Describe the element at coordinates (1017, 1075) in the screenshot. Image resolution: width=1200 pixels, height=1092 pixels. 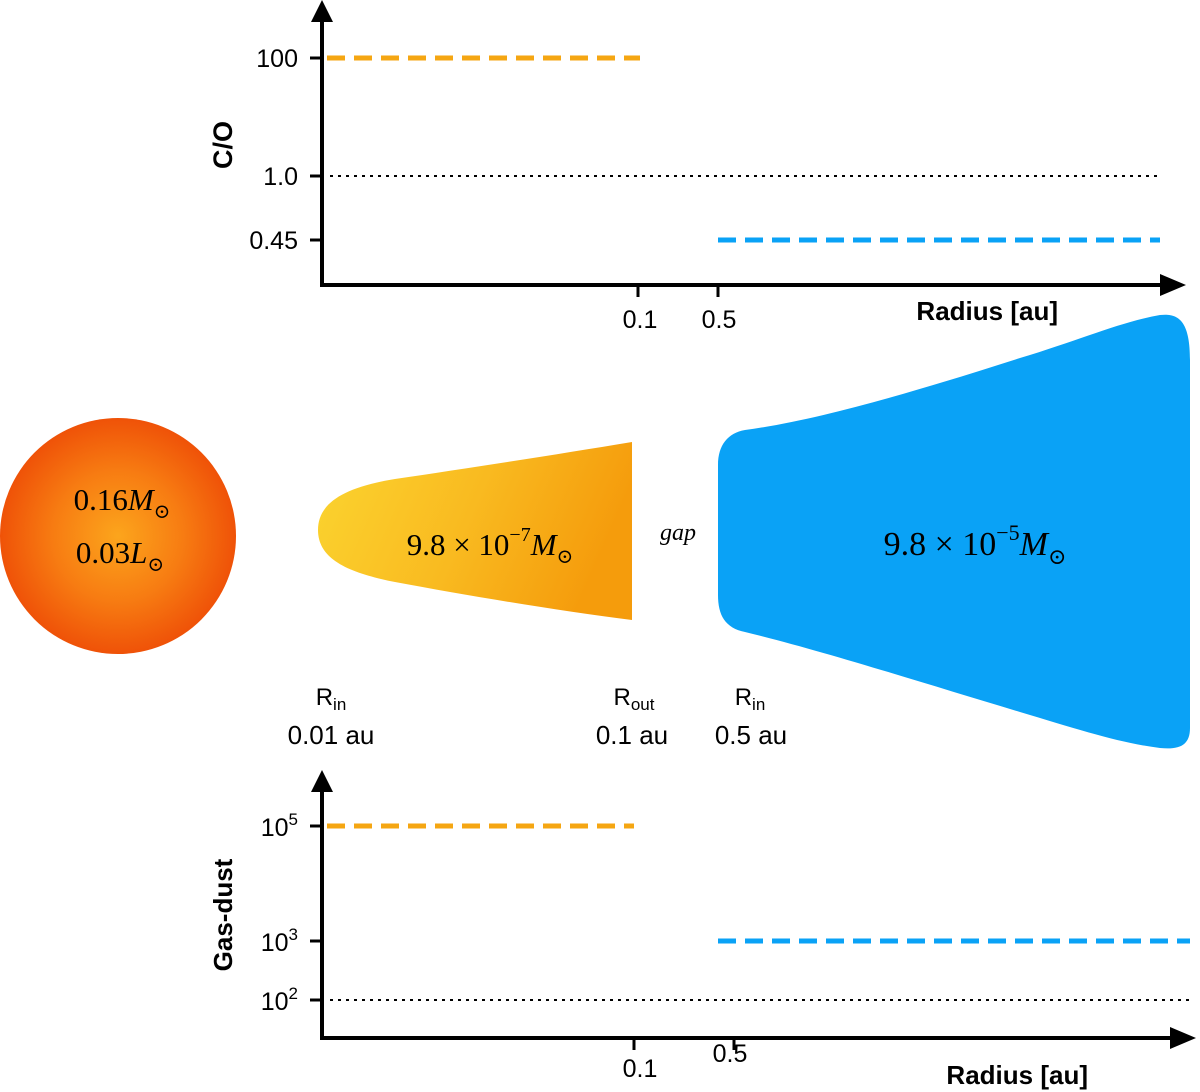
I see `gd-xlabel: Radius [au]` at that location.